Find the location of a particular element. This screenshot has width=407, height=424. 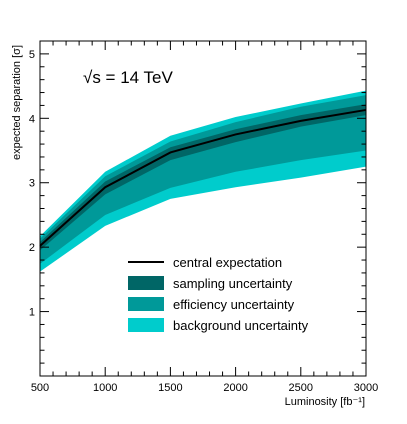

legend-label: efficiency uncertainty is located at coordinates (234, 304).